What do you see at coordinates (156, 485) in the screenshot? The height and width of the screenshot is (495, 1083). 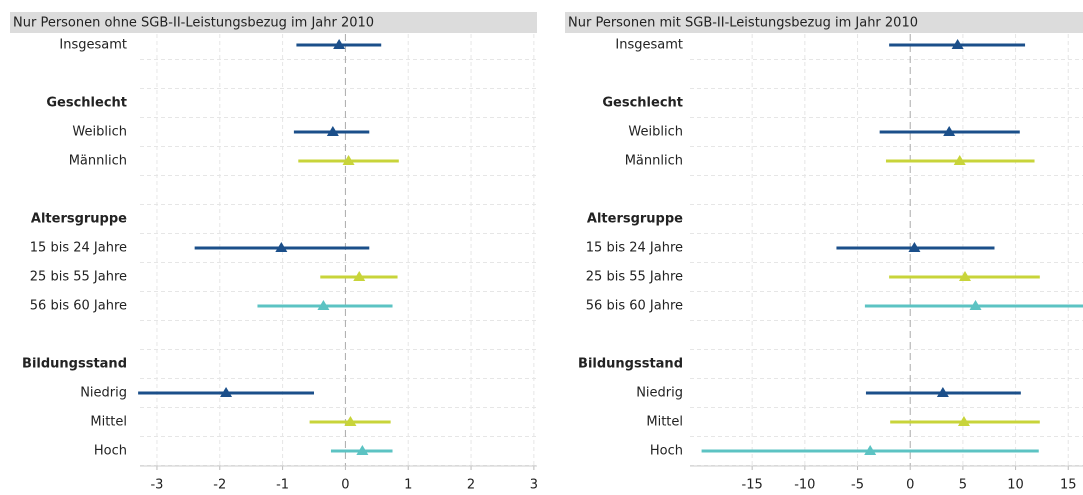 I see `x-tick-label: -3` at bounding box center [156, 485].